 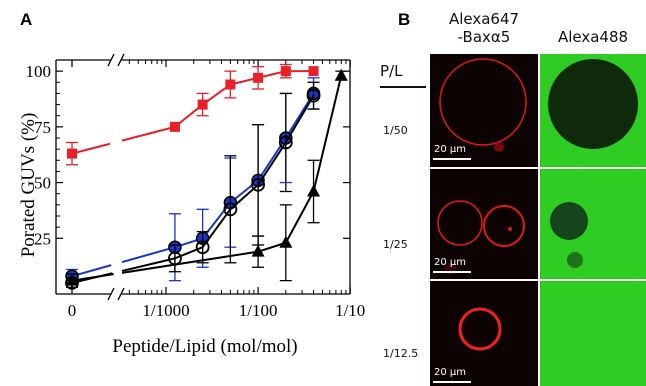 I want to click on x-axis-title: Peptide/Lipid (mol/mol), so click(x=204, y=346).